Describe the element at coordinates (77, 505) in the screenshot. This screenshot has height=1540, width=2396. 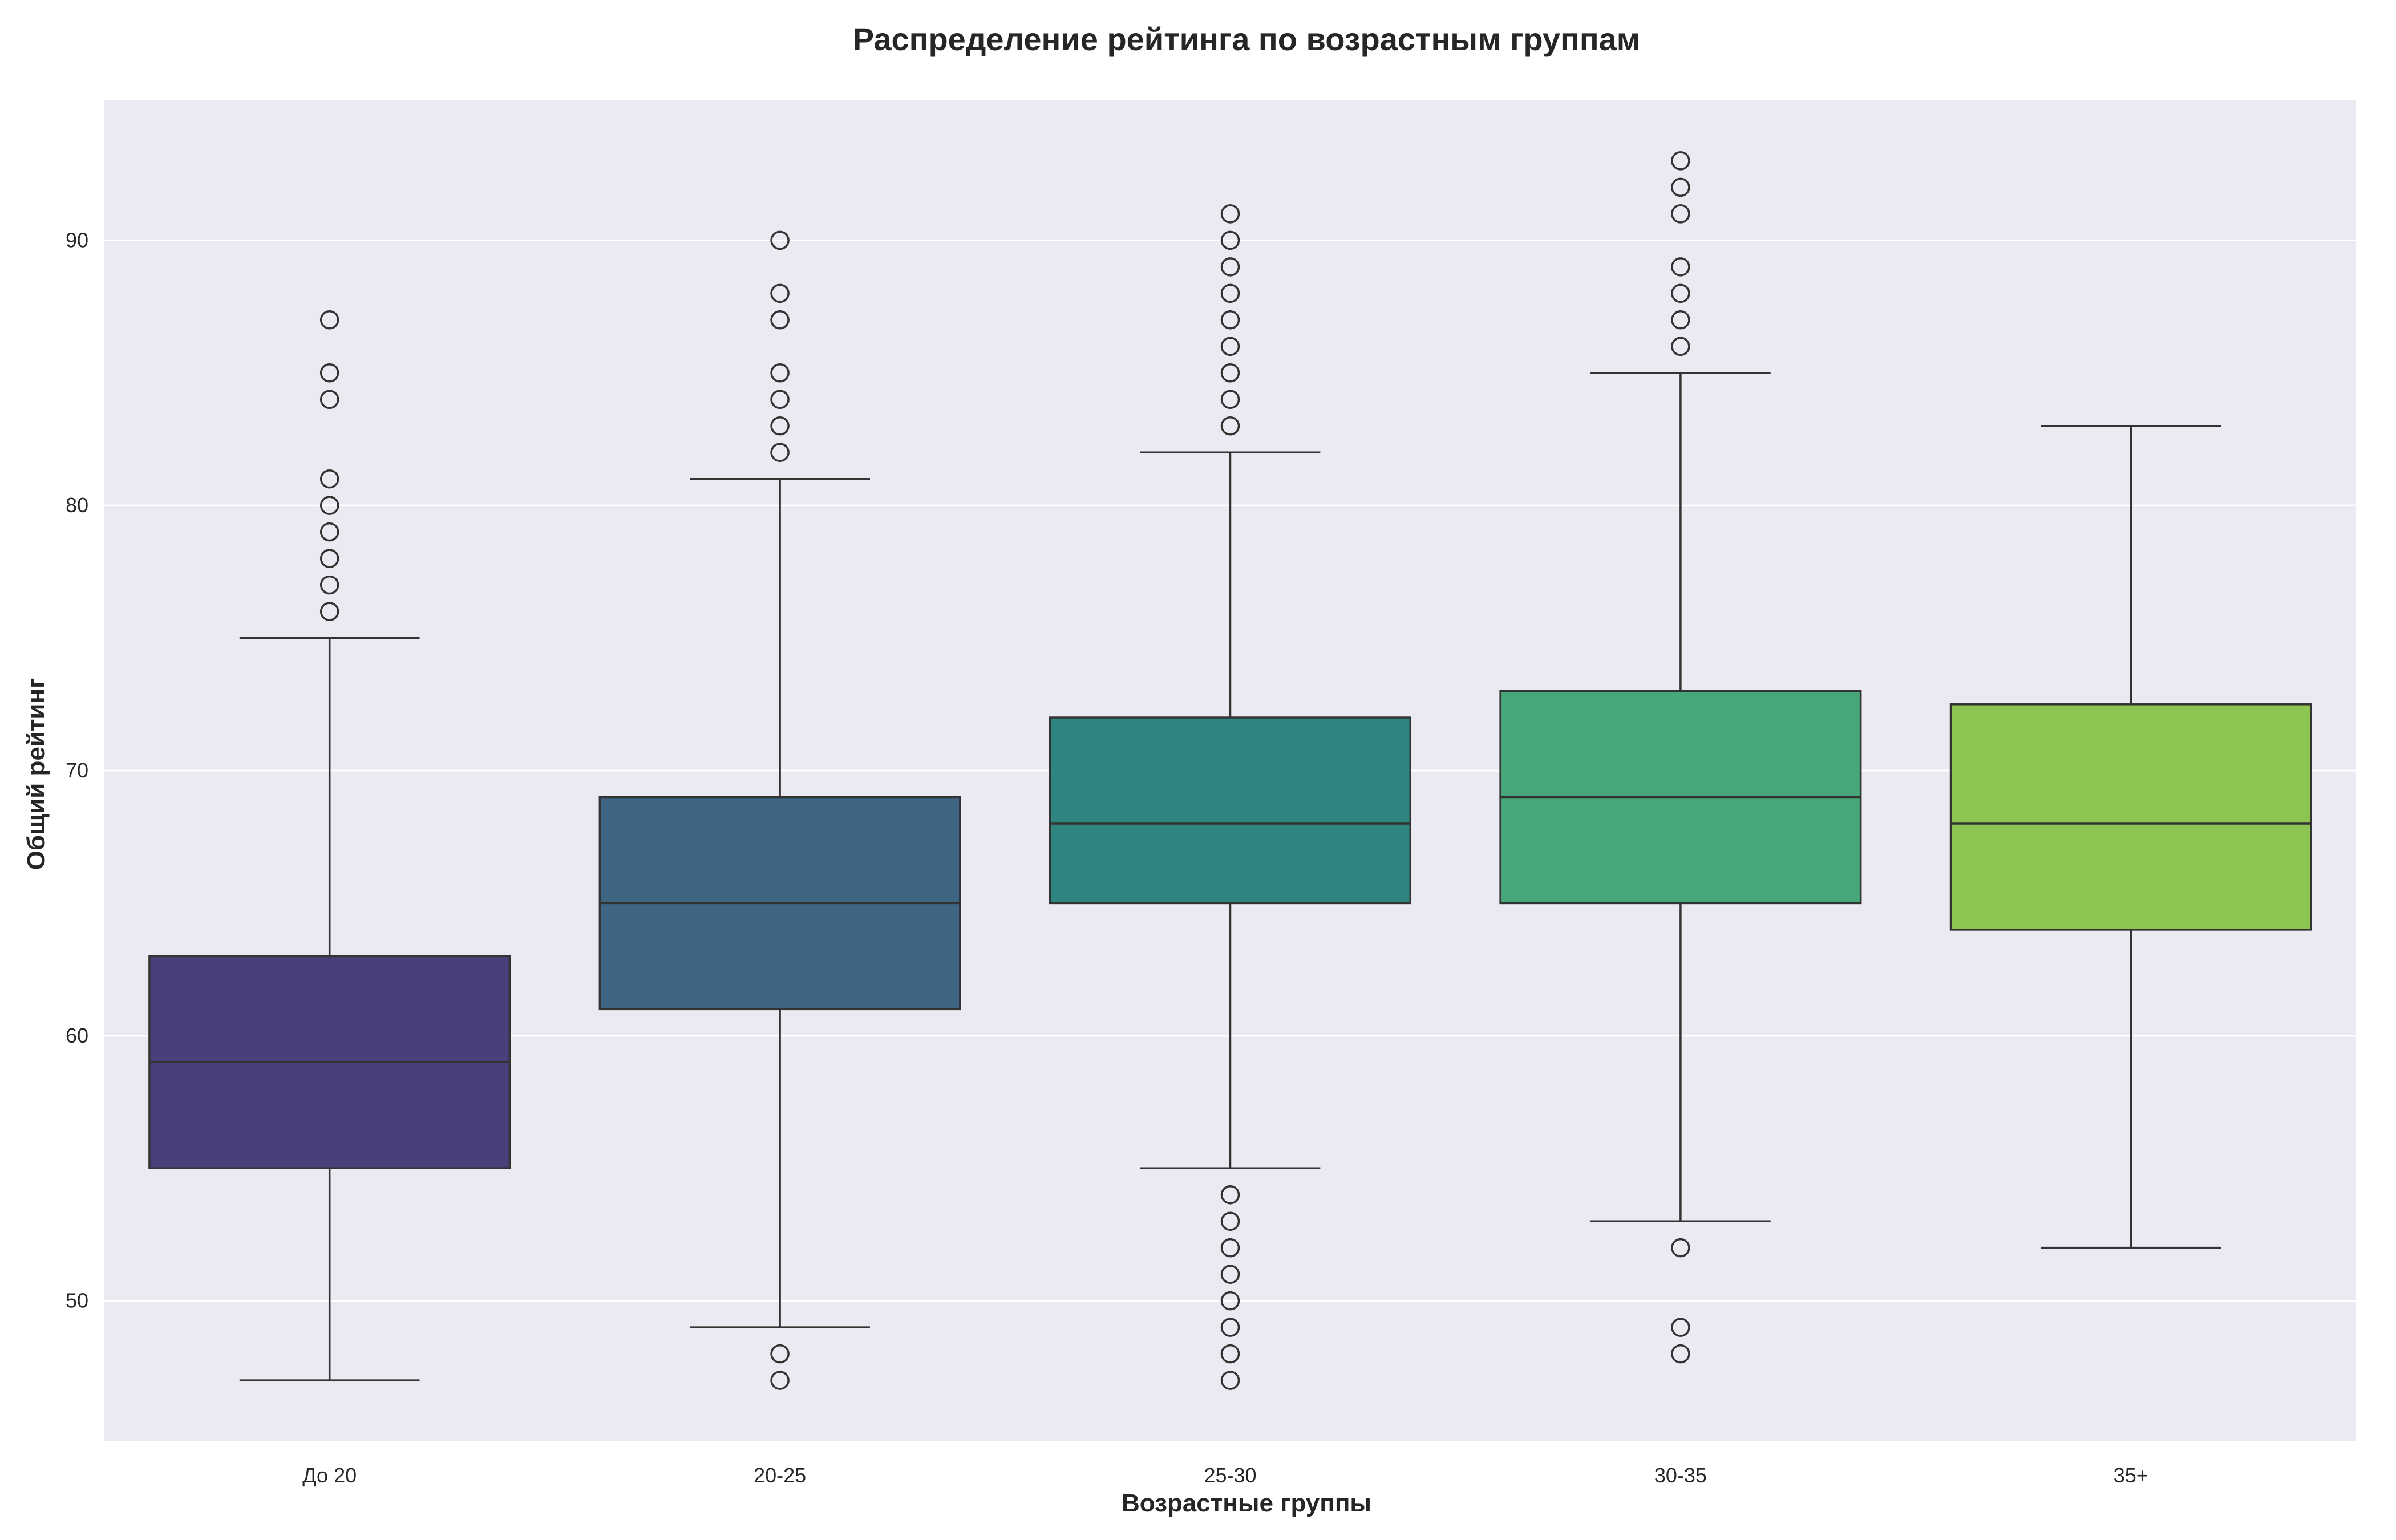
I see `y-tick-label: 80` at that location.